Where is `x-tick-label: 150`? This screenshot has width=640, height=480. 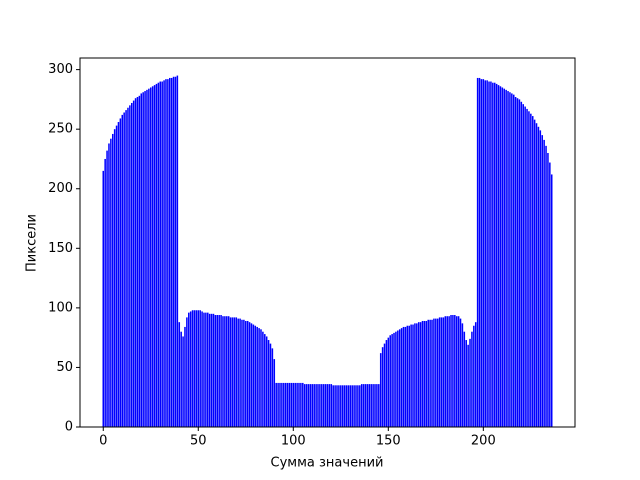 x-tick-label: 150 is located at coordinates (388, 441).